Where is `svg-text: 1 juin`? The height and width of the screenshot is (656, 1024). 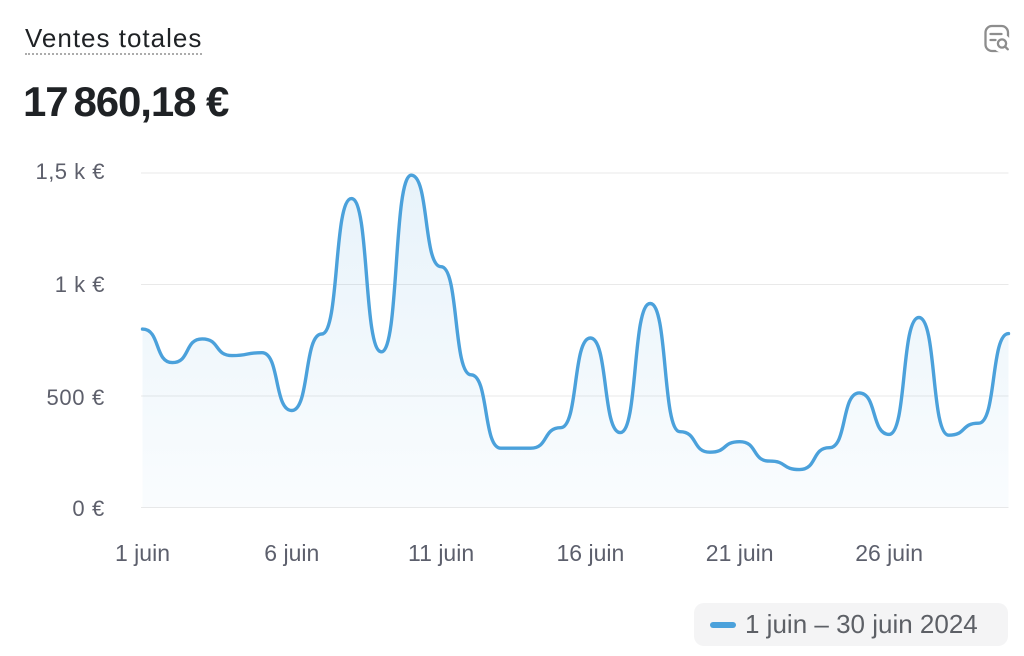 svg-text: 1 juin is located at coordinates (142, 553).